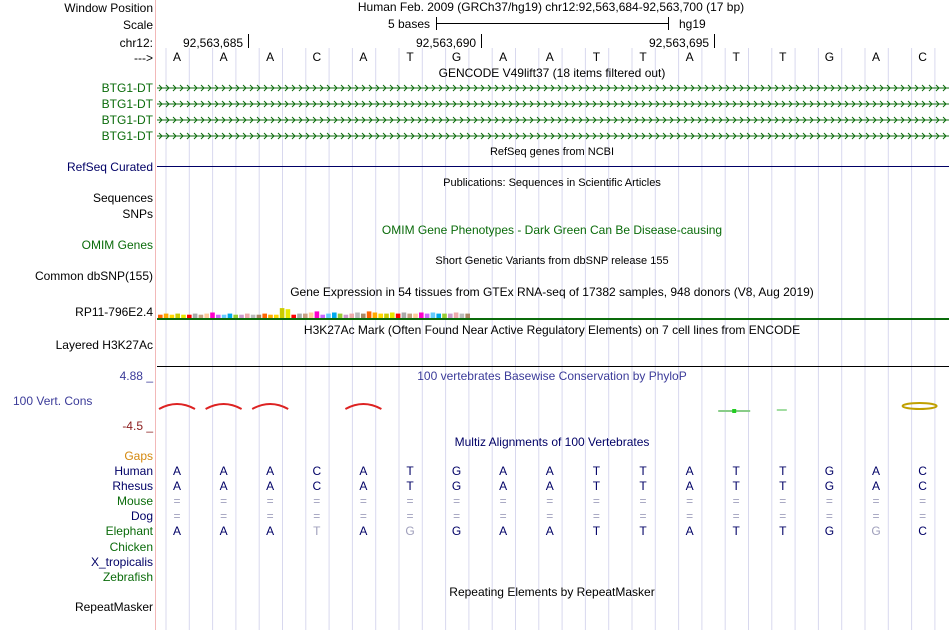 The width and height of the screenshot is (950, 630). What do you see at coordinates (117, 245) in the screenshot?
I see `omim-track-label: OMIM Genes` at bounding box center [117, 245].